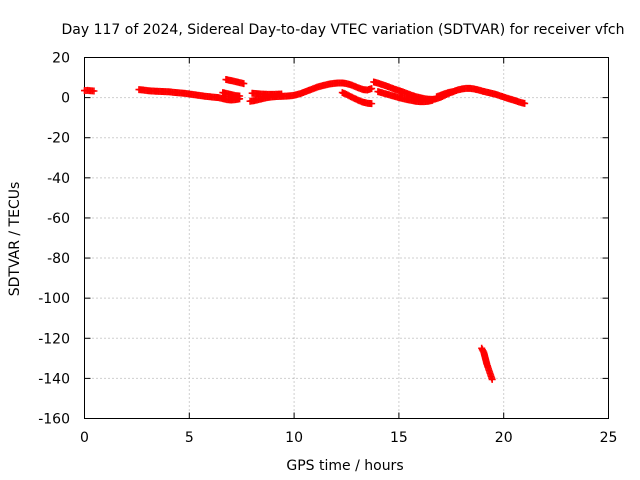  What do you see at coordinates (54, 339) in the screenshot?
I see `y-tick-label: -120` at bounding box center [54, 339].